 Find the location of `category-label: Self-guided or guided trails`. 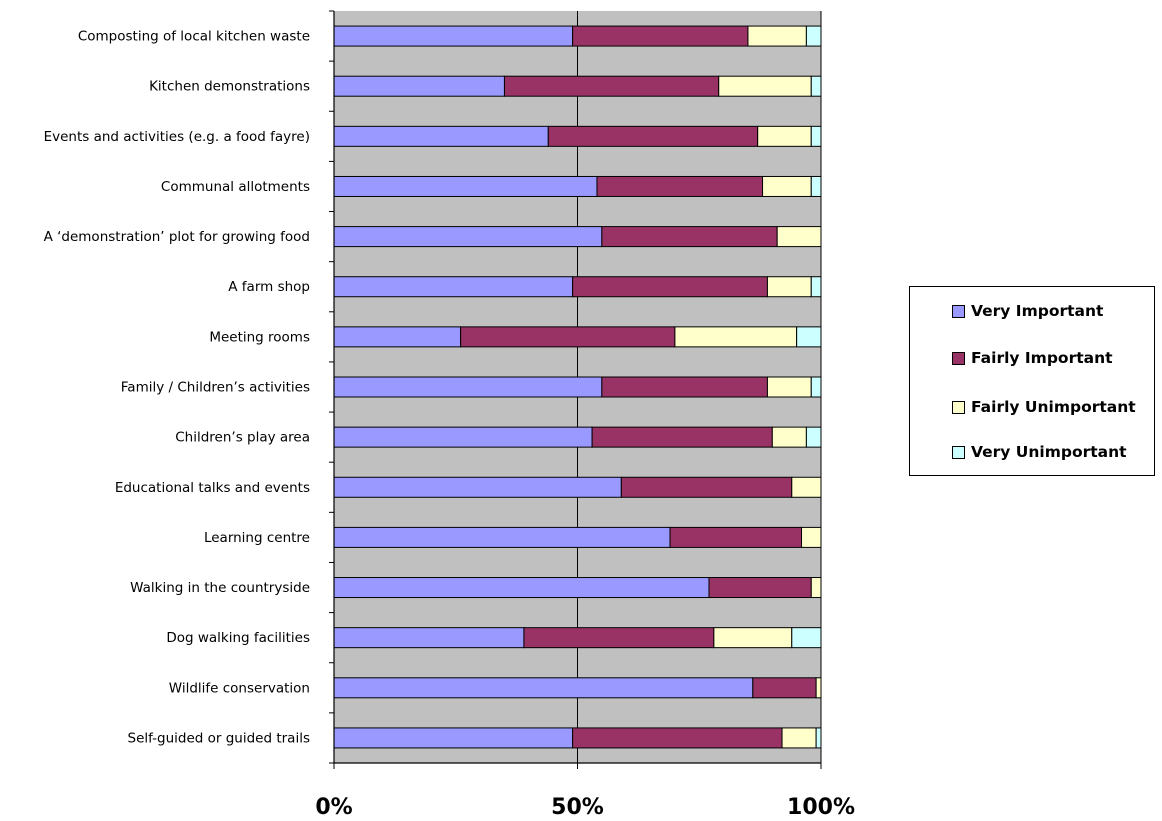

category-label: Self-guided or guided trails is located at coordinates (219, 738).